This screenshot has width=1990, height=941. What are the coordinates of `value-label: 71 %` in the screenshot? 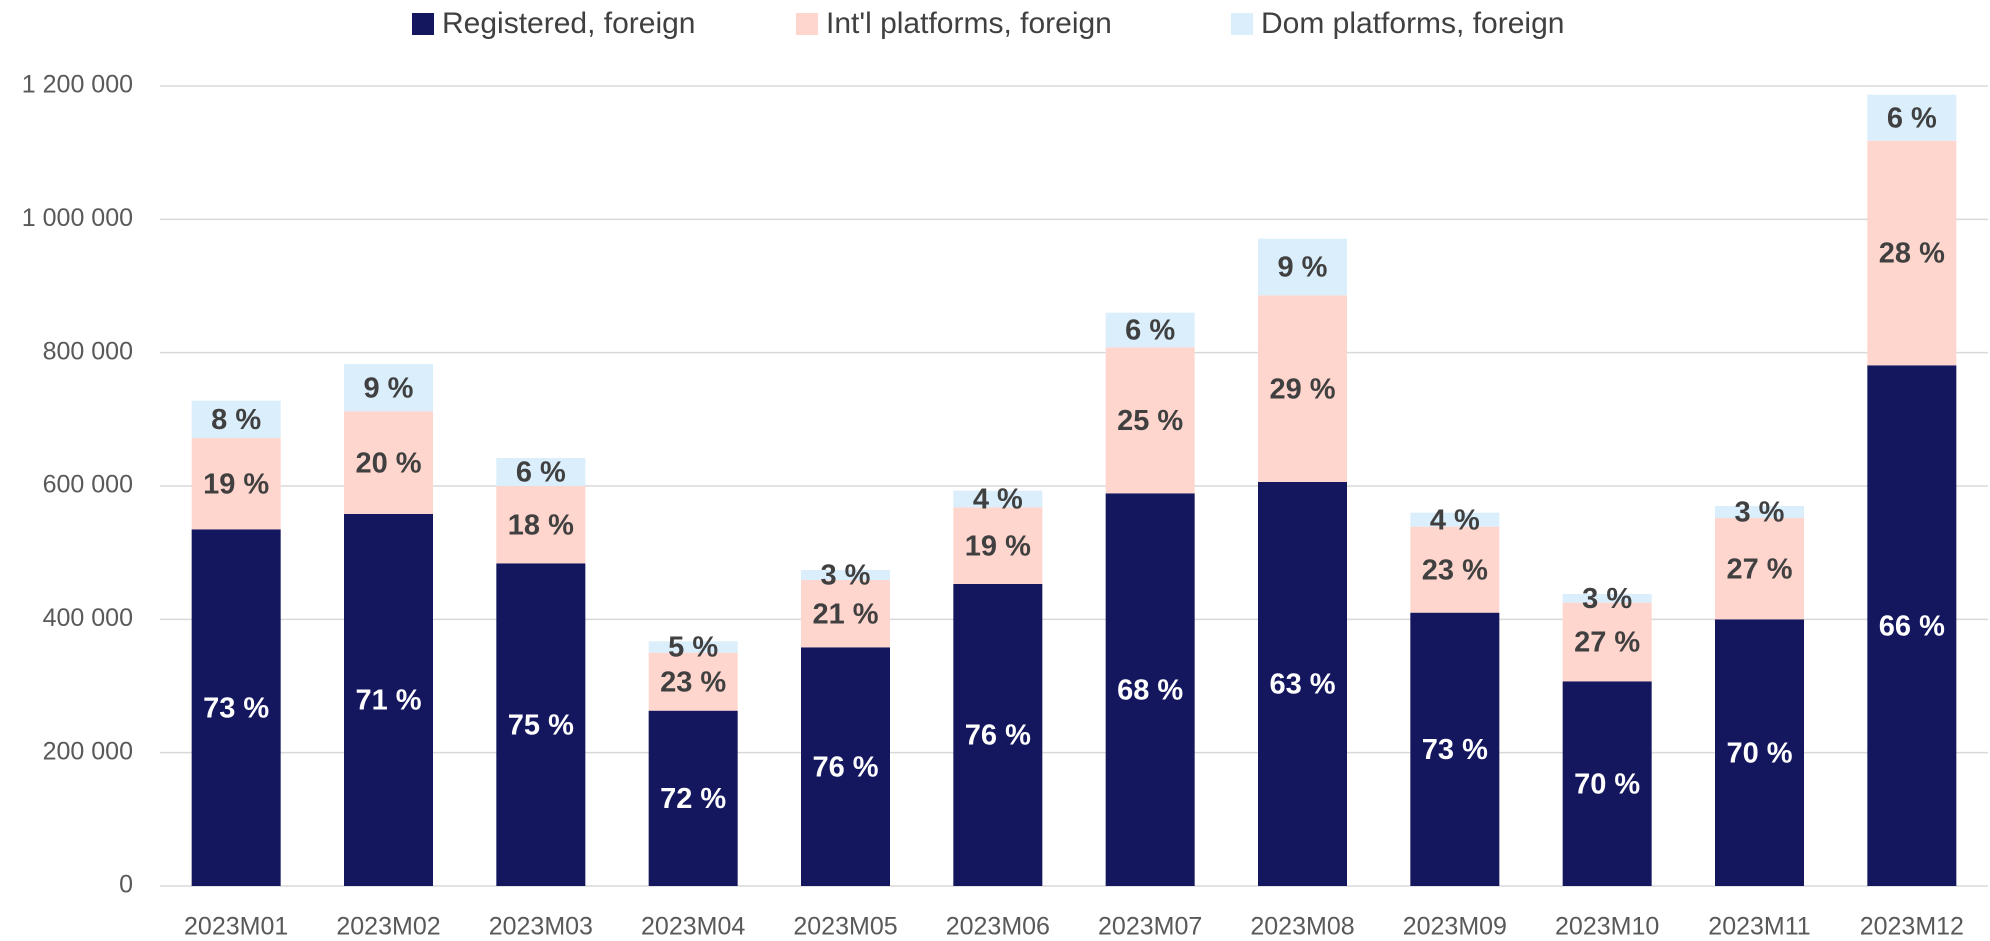 It's located at (388, 701).